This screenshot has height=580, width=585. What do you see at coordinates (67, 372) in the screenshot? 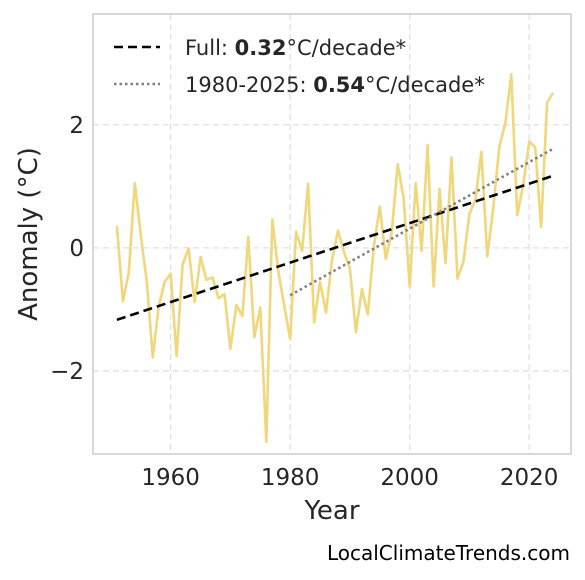
I see `y-tick-label: −2` at bounding box center [67, 372].